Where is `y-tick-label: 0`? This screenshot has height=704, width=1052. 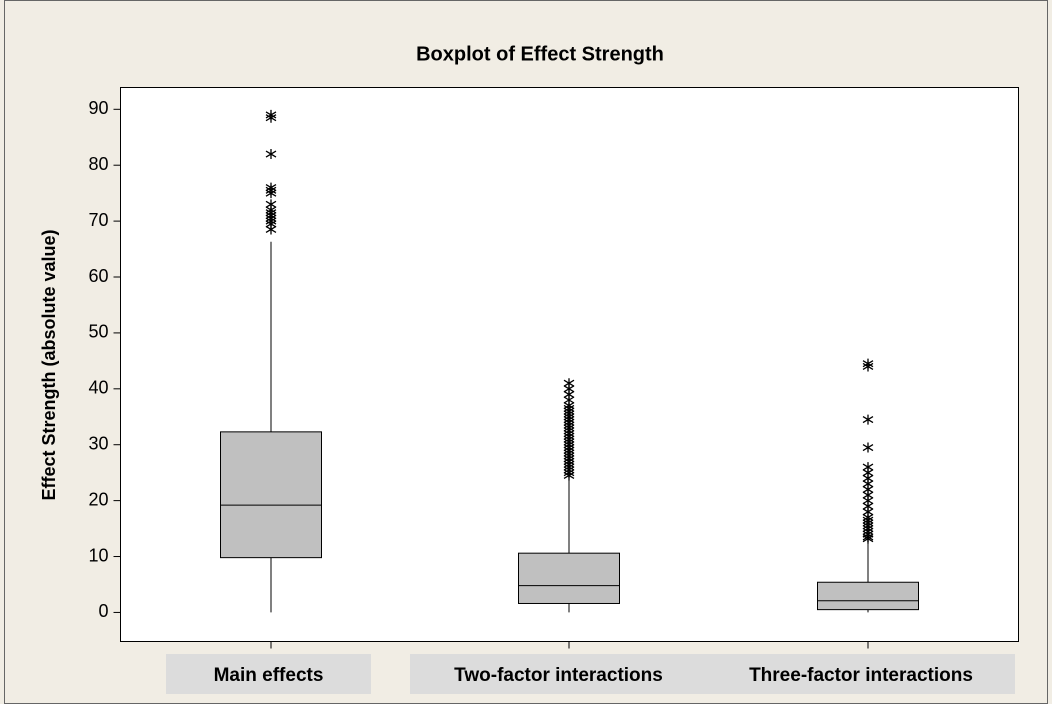
y-tick-label: 0 is located at coordinates (103, 611).